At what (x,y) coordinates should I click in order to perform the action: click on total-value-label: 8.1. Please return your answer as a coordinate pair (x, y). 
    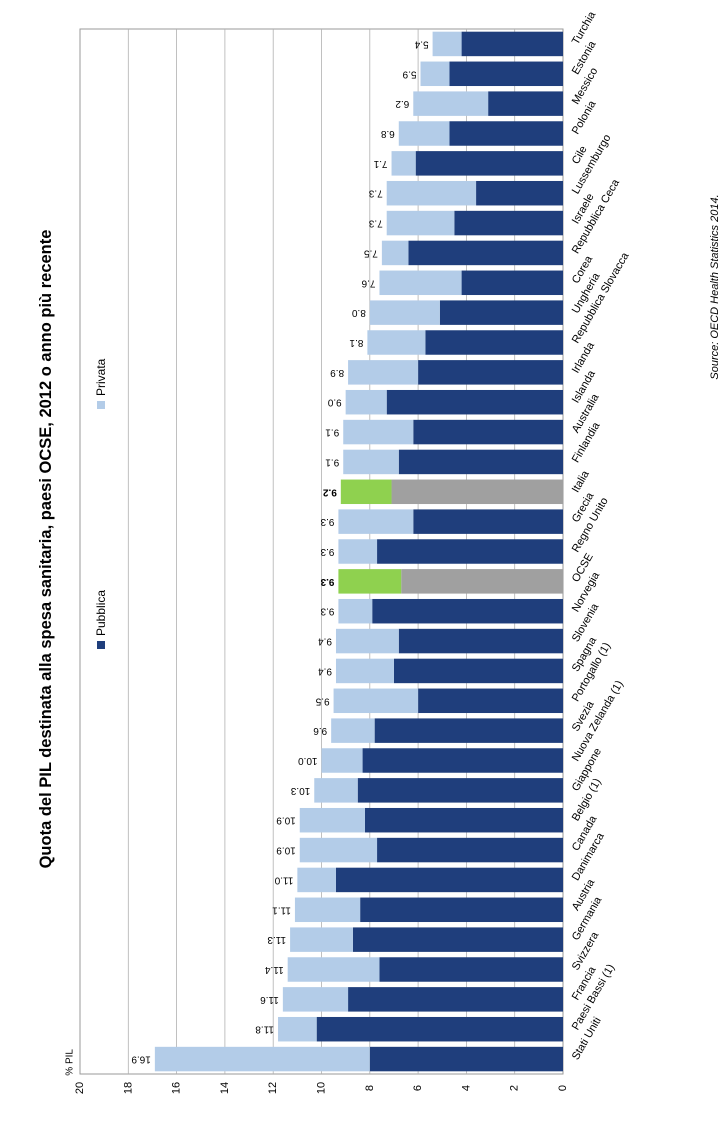
    Looking at the image, I should click on (356, 342).